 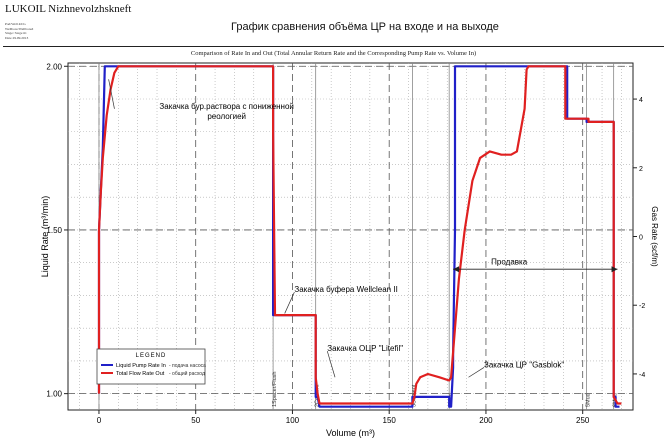 I want to click on legend-title: LEGEND, so click(x=151, y=356).